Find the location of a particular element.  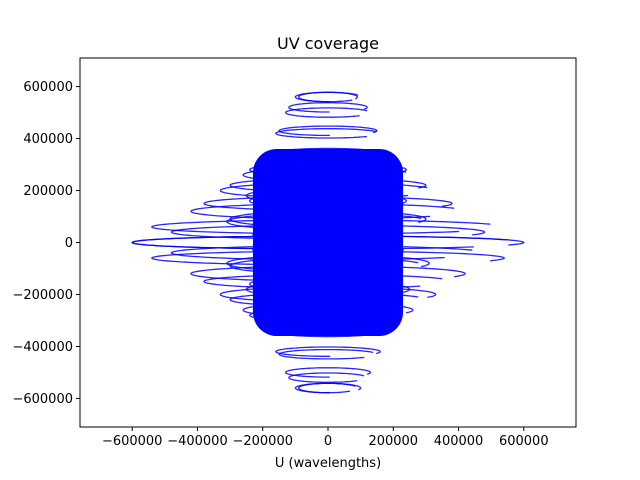

y-tick-label: 200000 is located at coordinates (48, 191).